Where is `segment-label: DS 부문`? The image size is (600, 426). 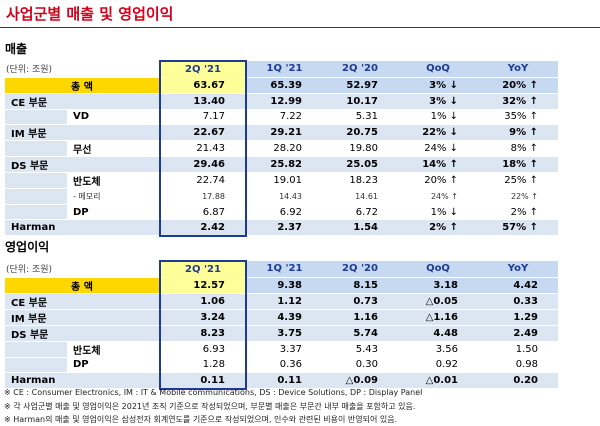 segment-label: DS 부문 is located at coordinates (82, 165).